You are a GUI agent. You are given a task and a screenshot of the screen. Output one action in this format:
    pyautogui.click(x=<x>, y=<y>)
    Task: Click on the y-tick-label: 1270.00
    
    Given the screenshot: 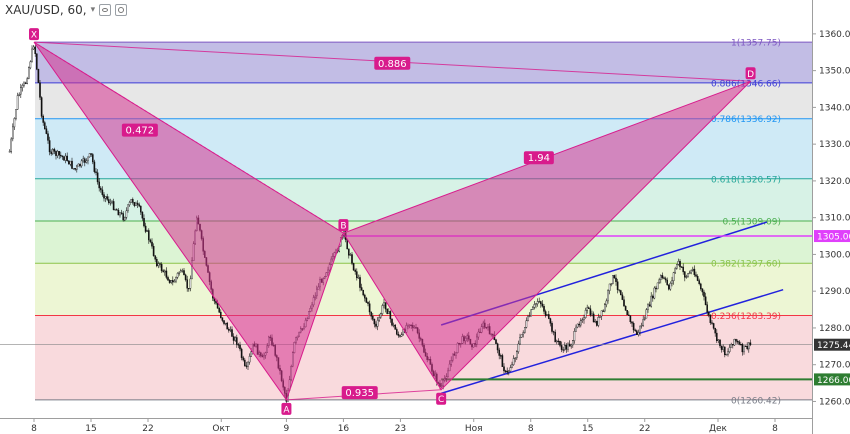 What is the action you would take?
    pyautogui.click(x=834, y=366)
    